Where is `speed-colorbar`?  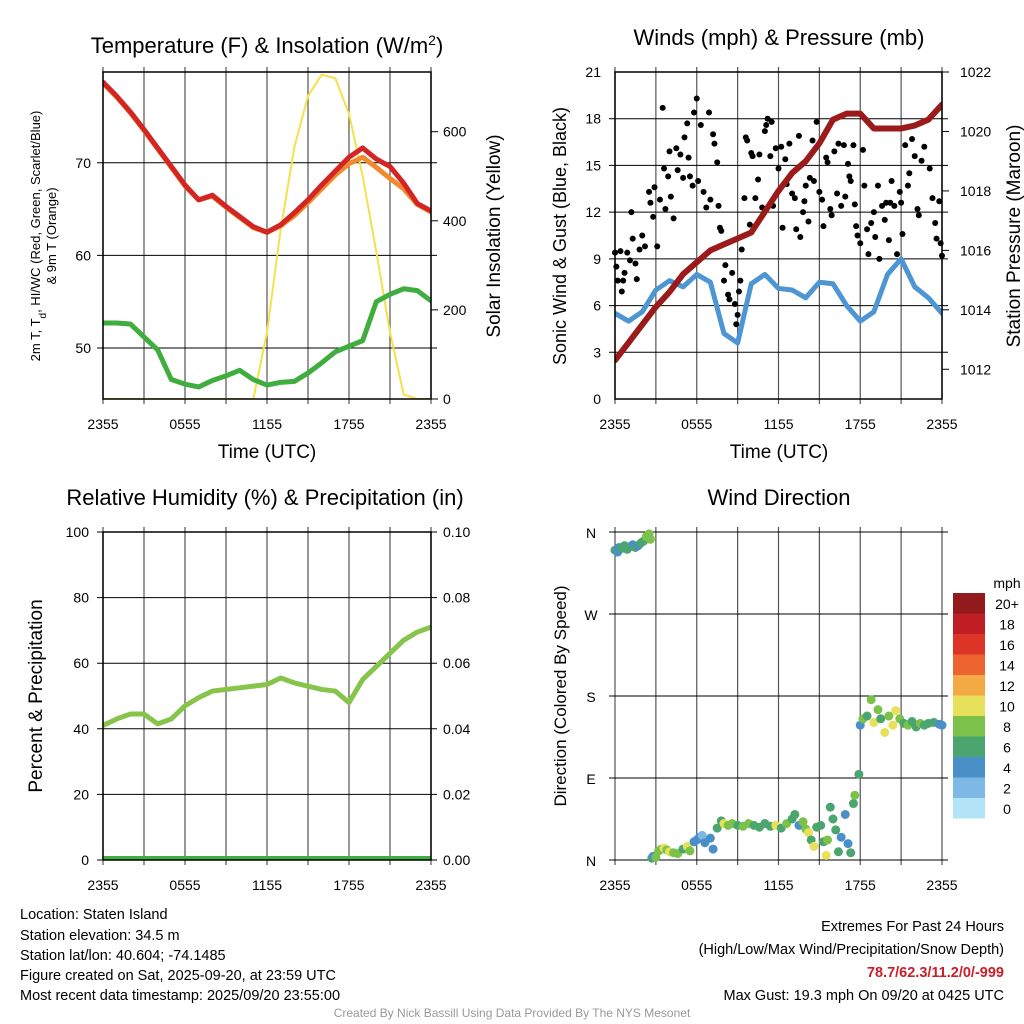 speed-colorbar is located at coordinates (969, 706).